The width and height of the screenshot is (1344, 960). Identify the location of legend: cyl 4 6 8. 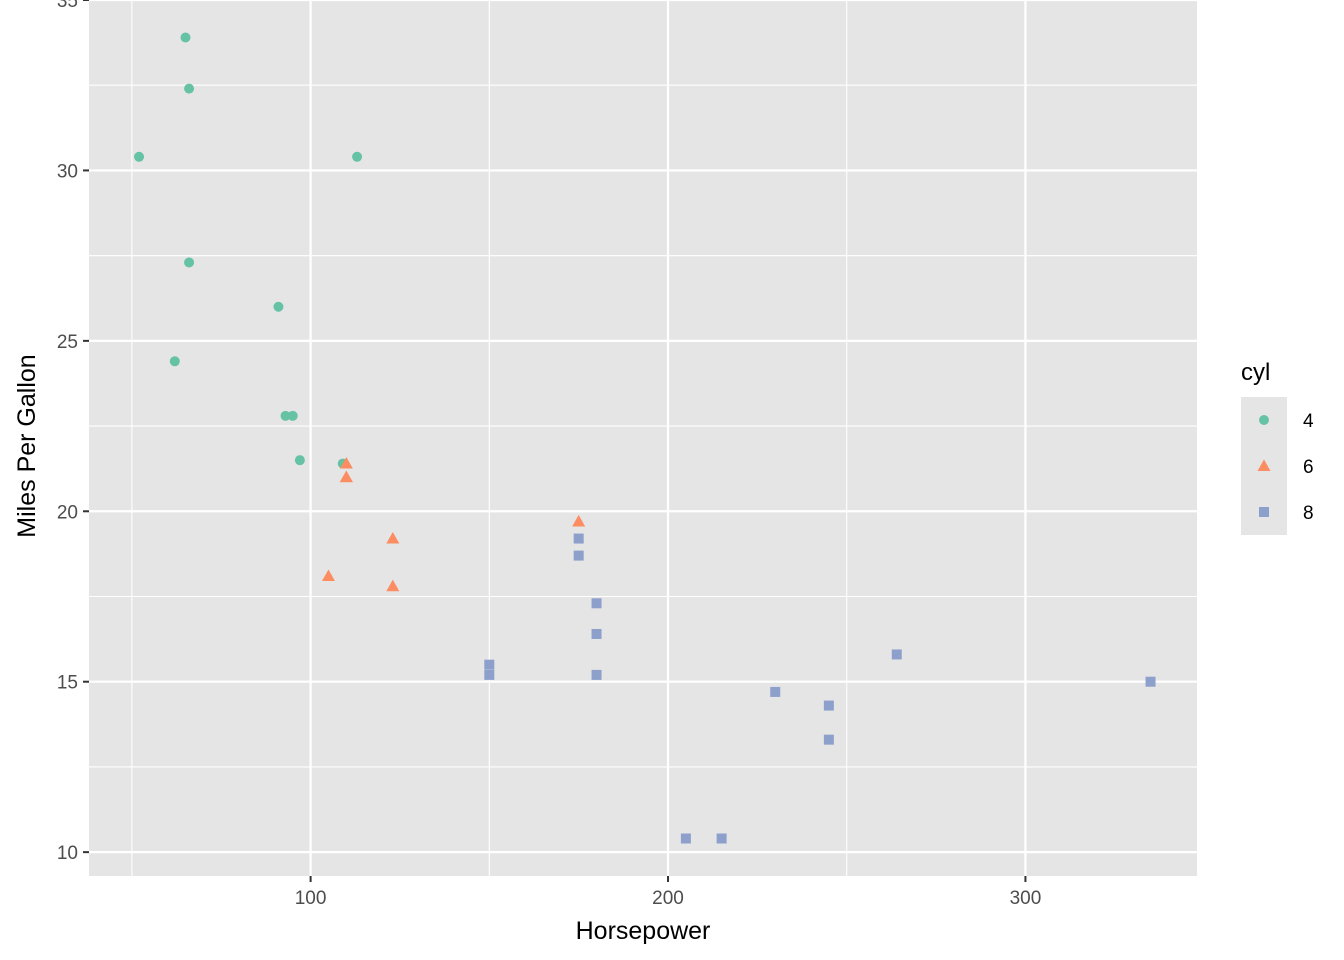
(1277, 447).